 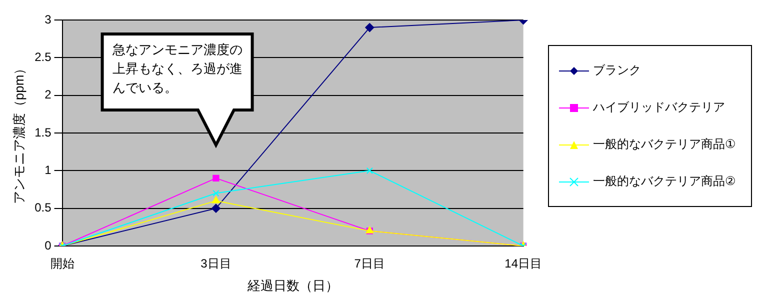 I want to click on x-tick-label: 開始, so click(x=62, y=263).